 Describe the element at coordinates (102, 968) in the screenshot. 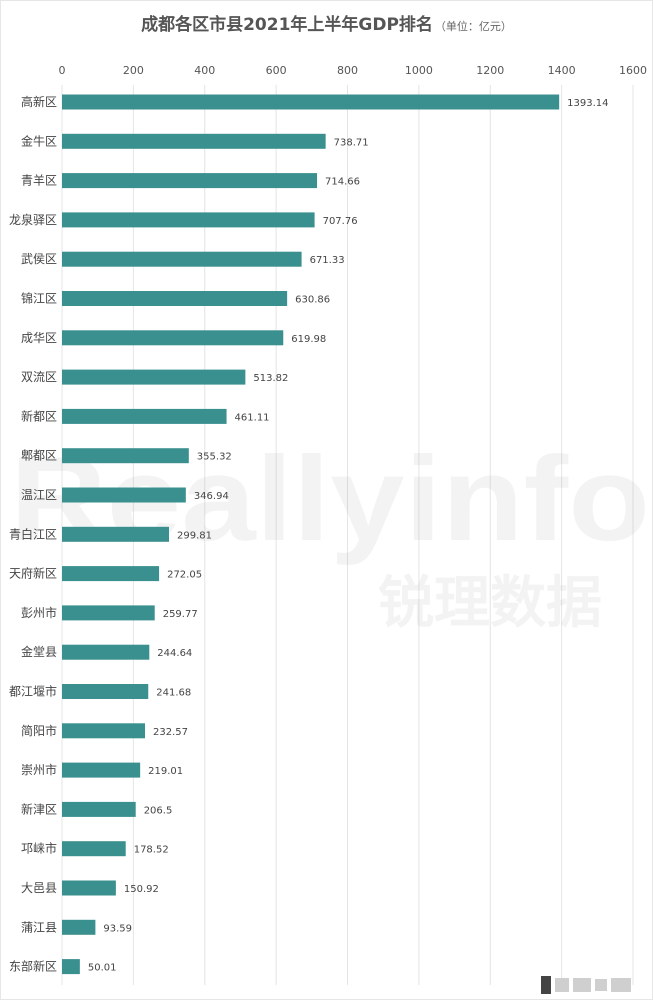

I see `value-label: 50.01` at that location.